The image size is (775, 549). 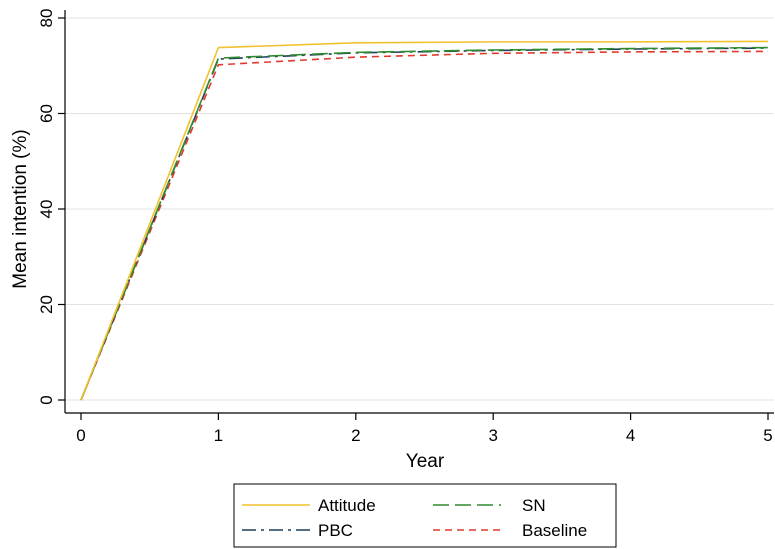 I want to click on legend: Attitude SN PBC Baseline, so click(x=425, y=515).